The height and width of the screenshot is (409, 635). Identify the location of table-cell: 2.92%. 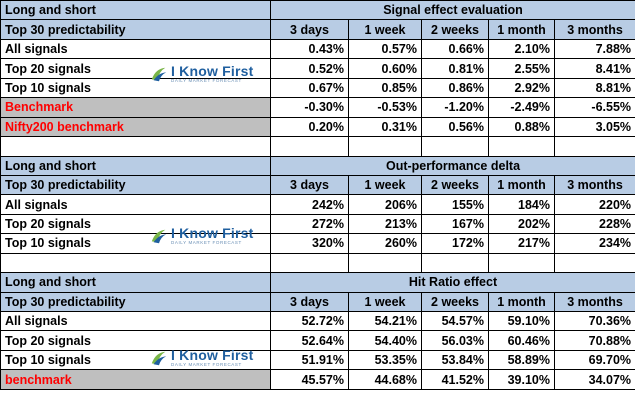
(521, 88).